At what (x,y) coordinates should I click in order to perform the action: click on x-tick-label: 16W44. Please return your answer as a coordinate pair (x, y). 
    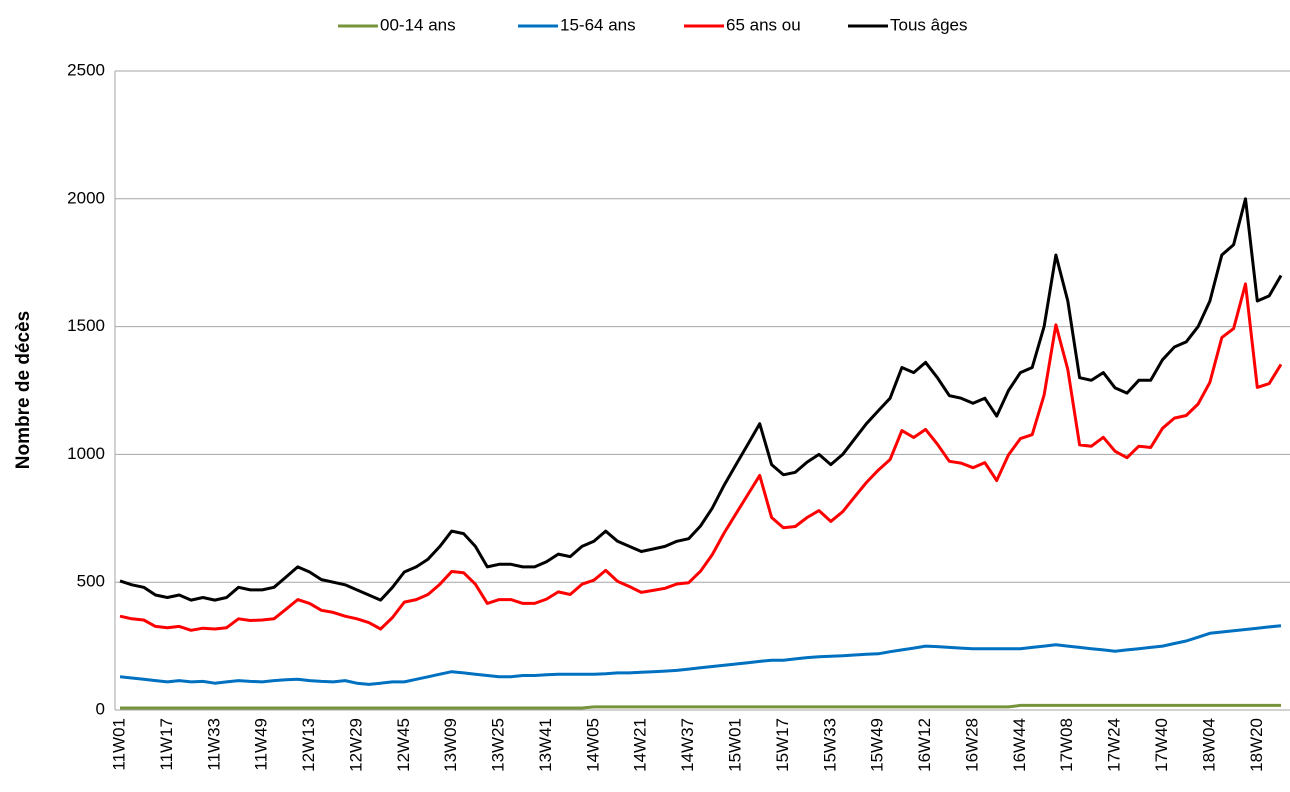
    Looking at the image, I should click on (1019, 745).